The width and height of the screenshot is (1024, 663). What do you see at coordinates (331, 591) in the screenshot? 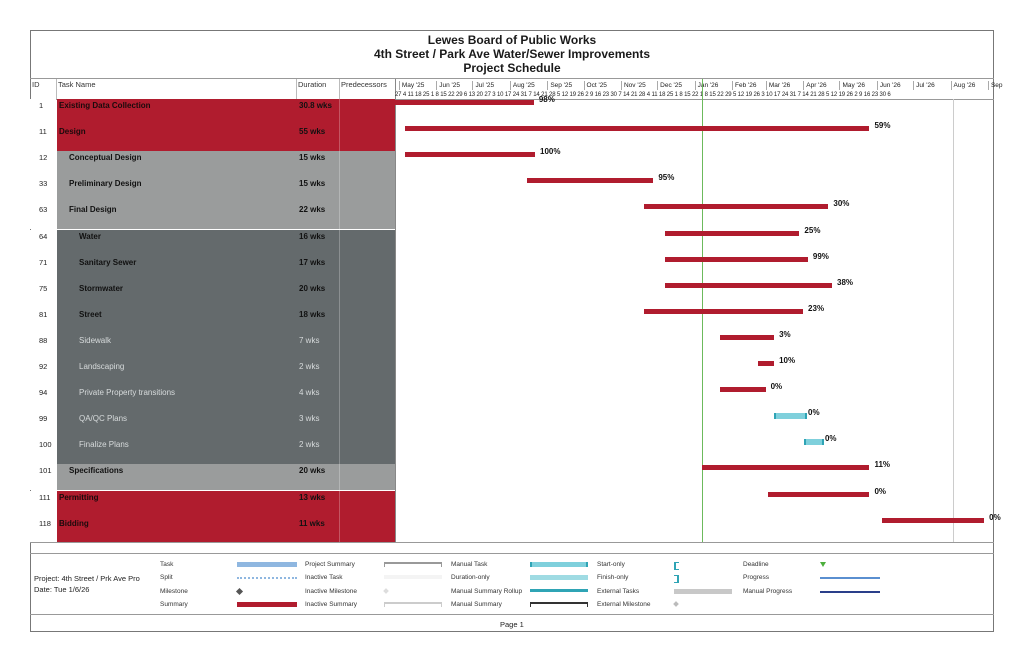
I see `legend-label: Inactive Milestone` at bounding box center [331, 591].